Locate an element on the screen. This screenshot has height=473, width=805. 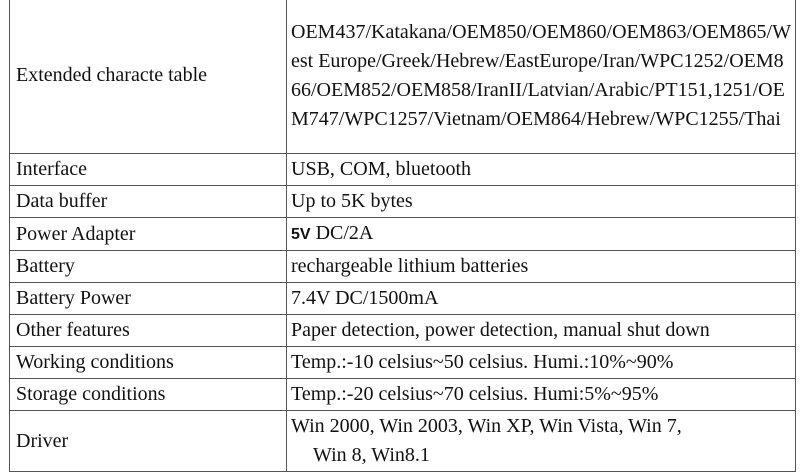
adapter-value: DC/2A is located at coordinates (344, 233).